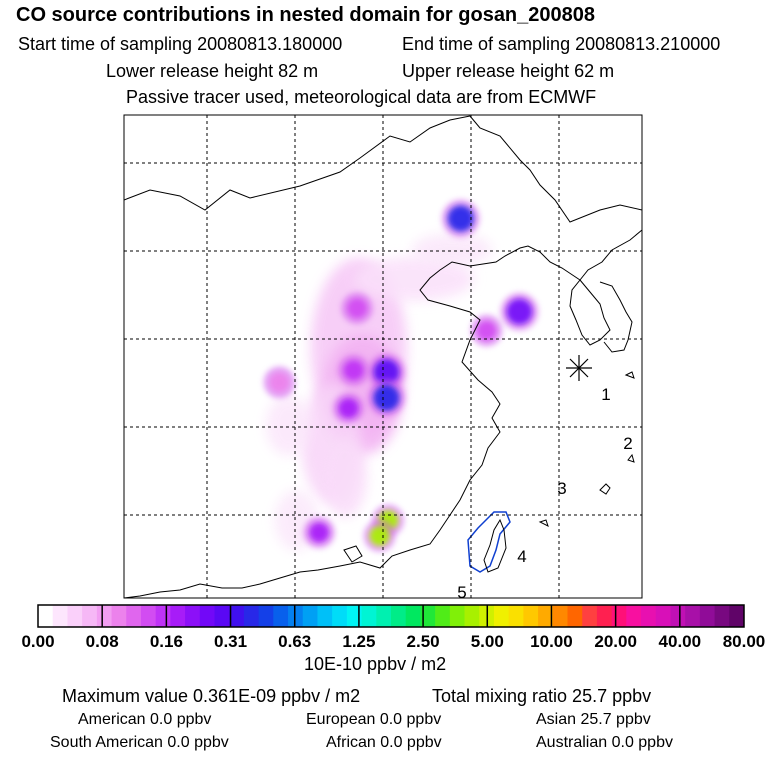 The width and height of the screenshot is (768, 768). Describe the element at coordinates (579, 368) in the screenshot. I see `gosan-site-marker` at that location.